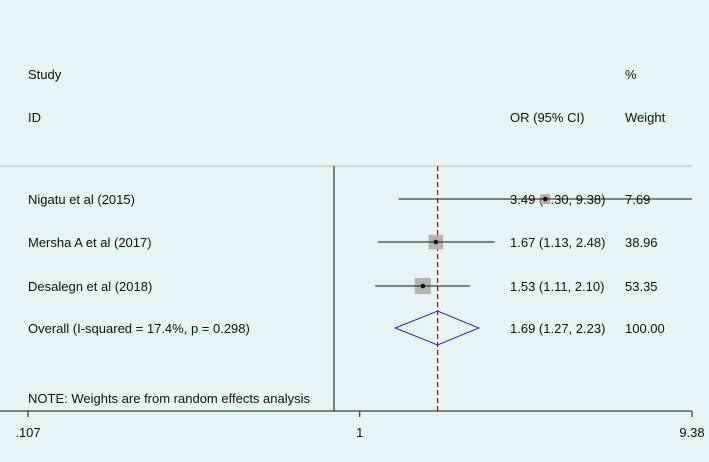 The height and width of the screenshot is (462, 709). Describe the element at coordinates (645, 117) in the screenshot. I see `header-weight: Weight` at that location.